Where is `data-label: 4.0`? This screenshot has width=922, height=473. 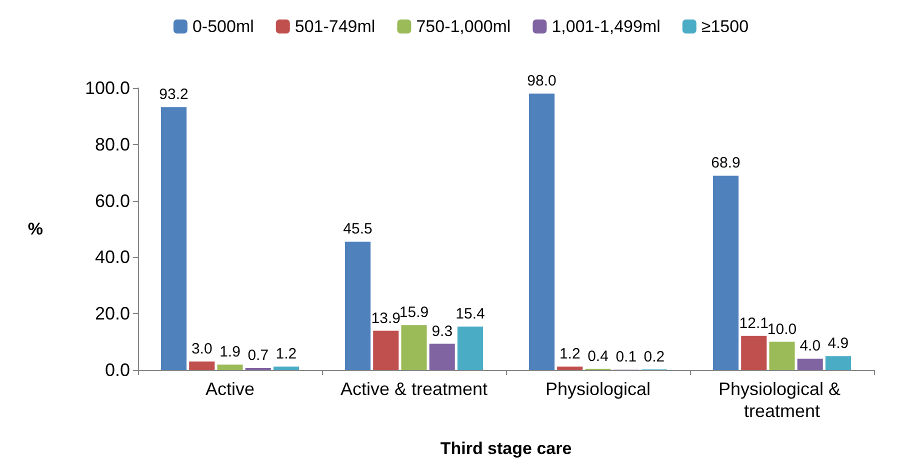
data-label: 4.0 is located at coordinates (810, 346).